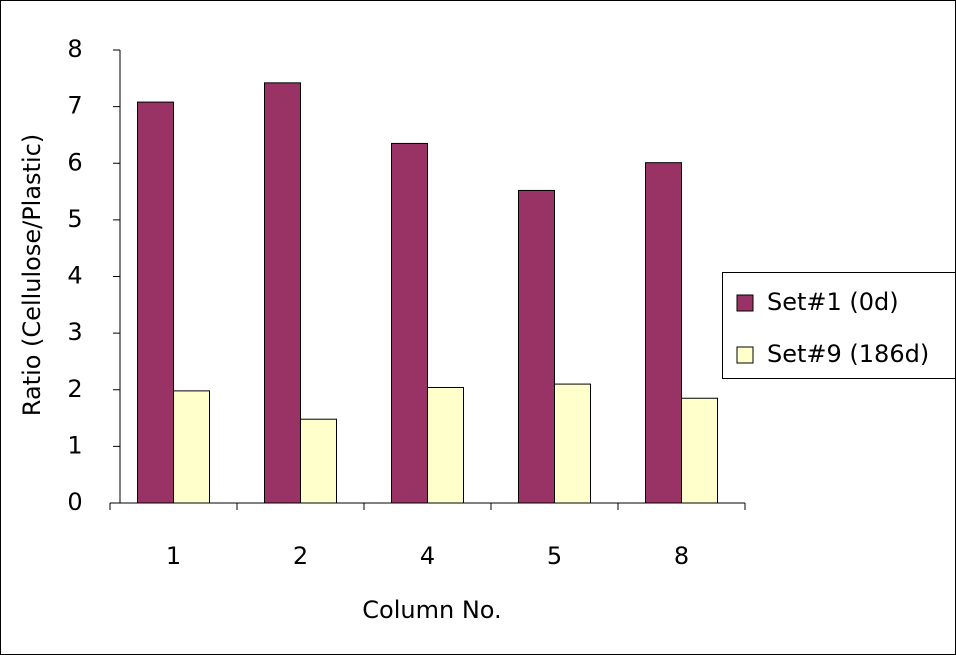  Describe the element at coordinates (74, 276) in the screenshot. I see `y-tick-label: 4` at that location.